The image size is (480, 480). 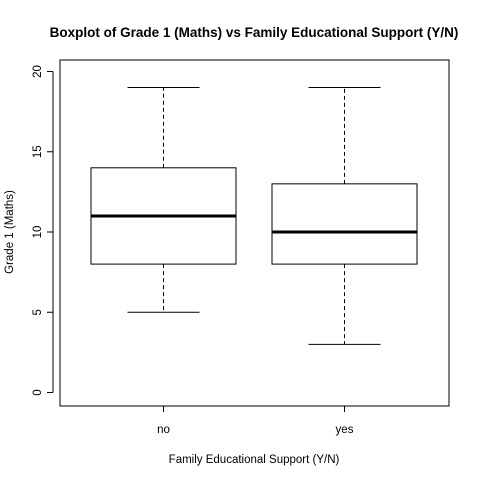 What do you see at coordinates (38, 312) in the screenshot?
I see `y-tick-label: 5` at bounding box center [38, 312].